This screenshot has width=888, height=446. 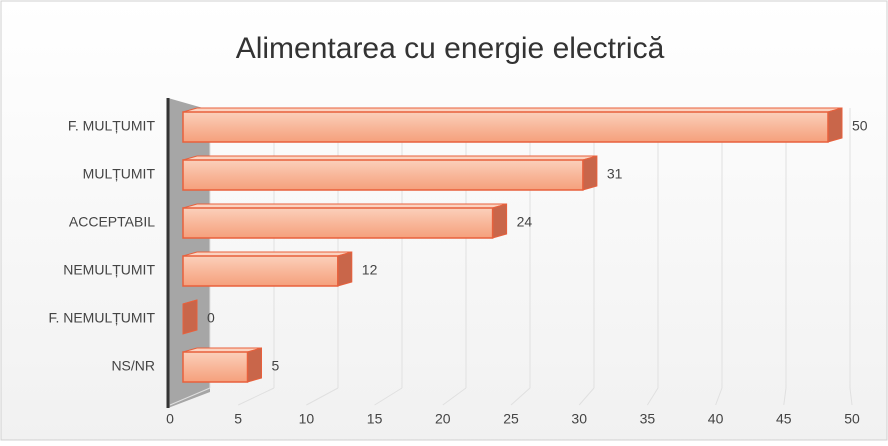 What do you see at coordinates (579, 419) in the screenshot?
I see `x-tick-label: 30` at bounding box center [579, 419].